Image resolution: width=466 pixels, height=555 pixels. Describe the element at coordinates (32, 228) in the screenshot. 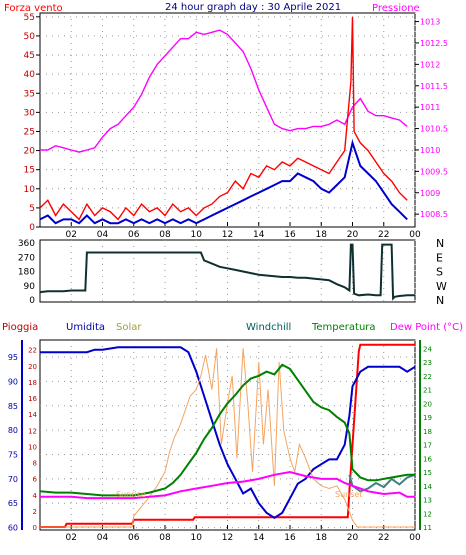

I see `wind-axis-tick: 0` at that location.